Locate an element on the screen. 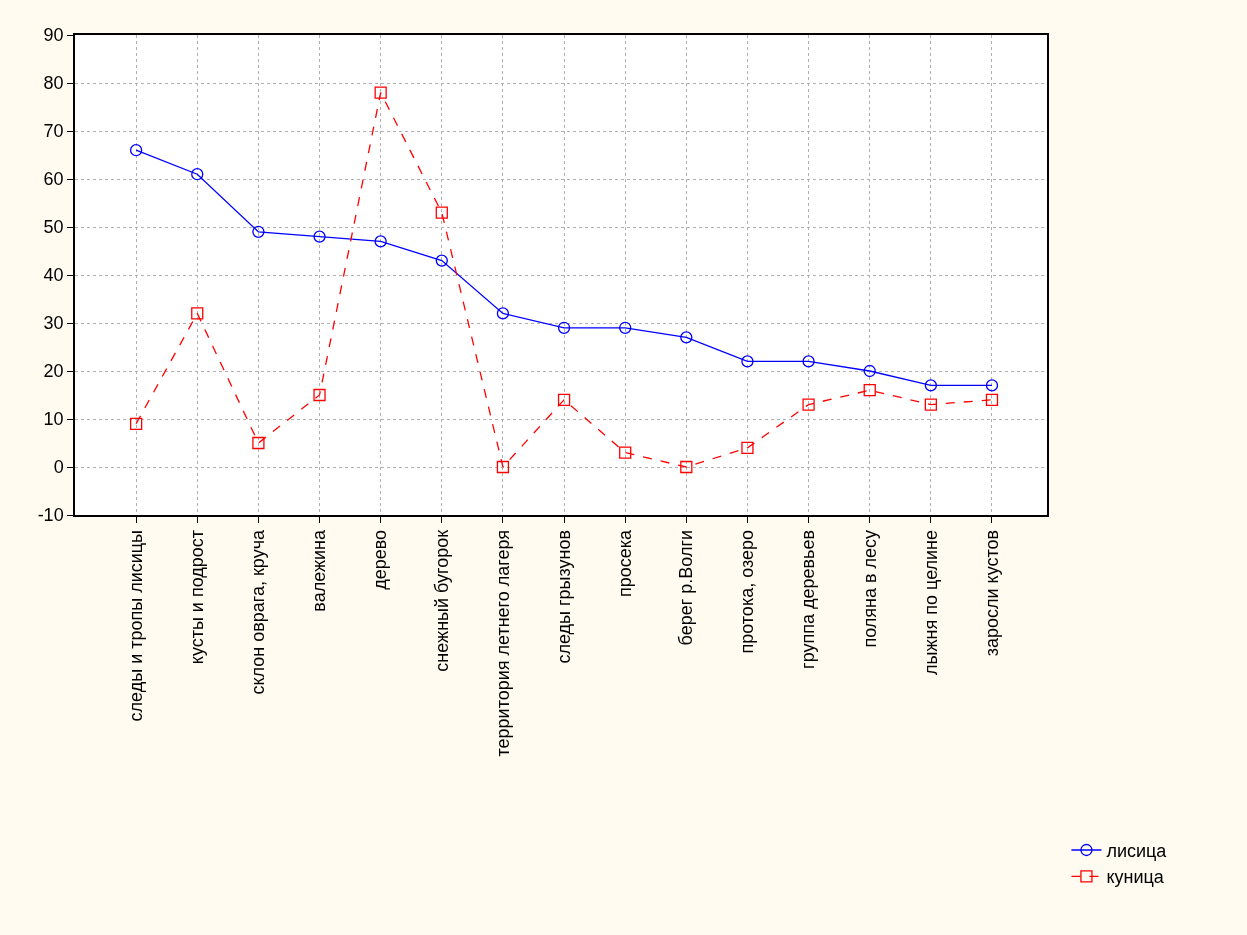 Image resolution: width=1247 pixels, height=935 pixels. x-tick-label: дерево is located at coordinates (380, 559).